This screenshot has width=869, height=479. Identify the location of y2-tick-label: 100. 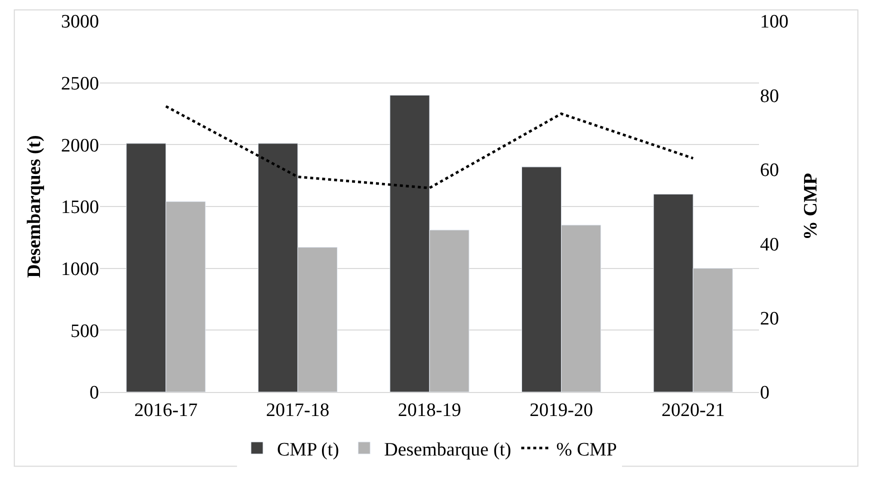
(774, 22).